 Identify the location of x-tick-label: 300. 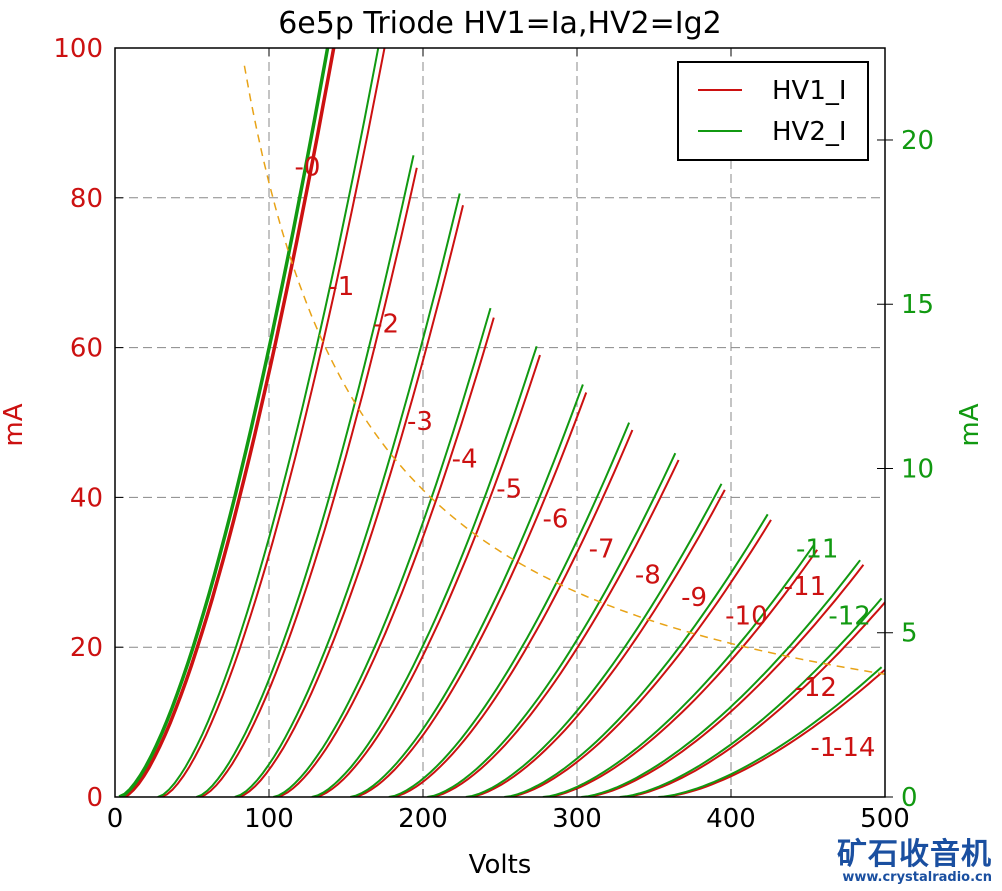
(577, 819).